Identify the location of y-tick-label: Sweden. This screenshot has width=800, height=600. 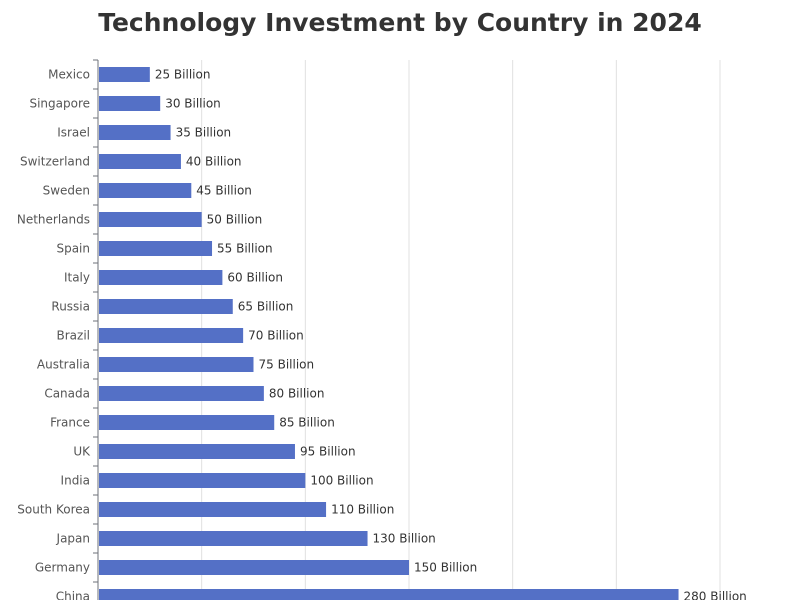
(66, 191).